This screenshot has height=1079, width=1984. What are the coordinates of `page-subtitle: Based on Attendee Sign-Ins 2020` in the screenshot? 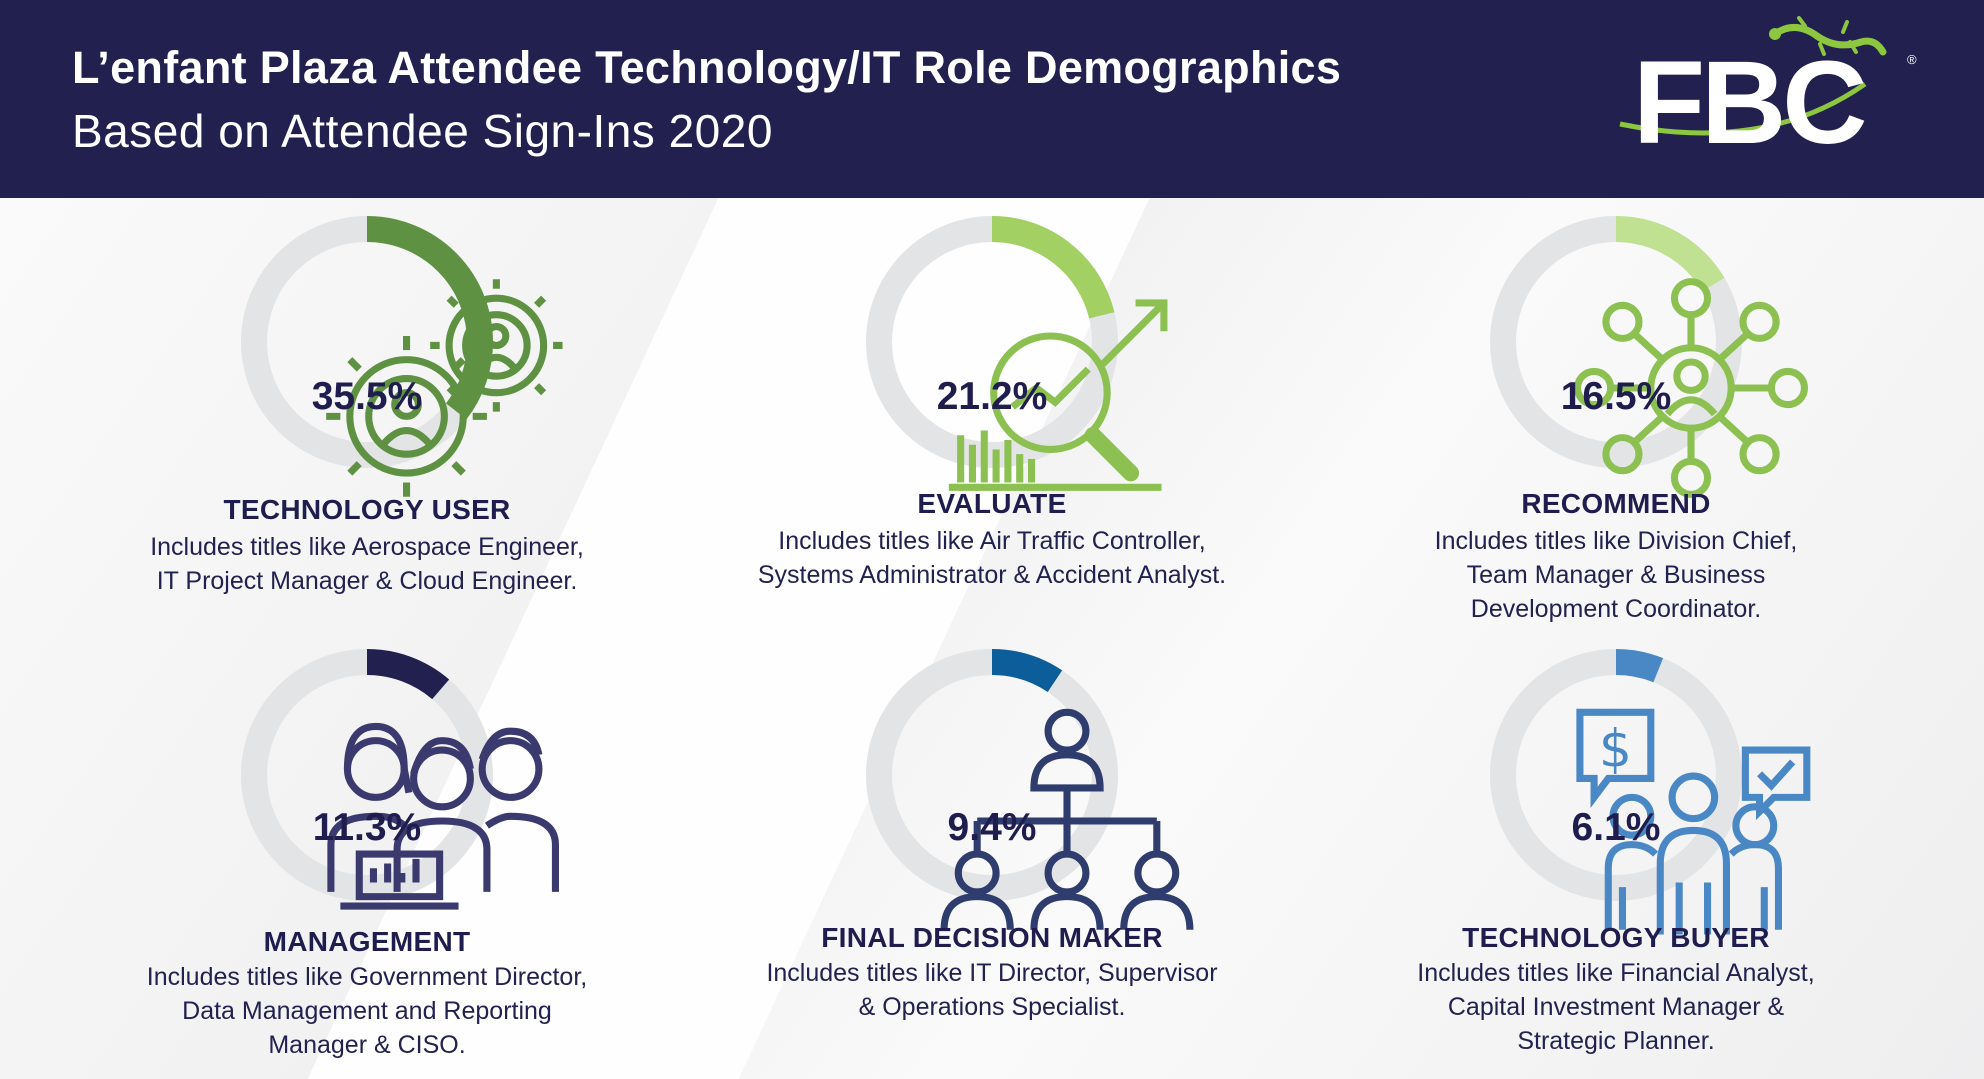 It's located at (422, 131).